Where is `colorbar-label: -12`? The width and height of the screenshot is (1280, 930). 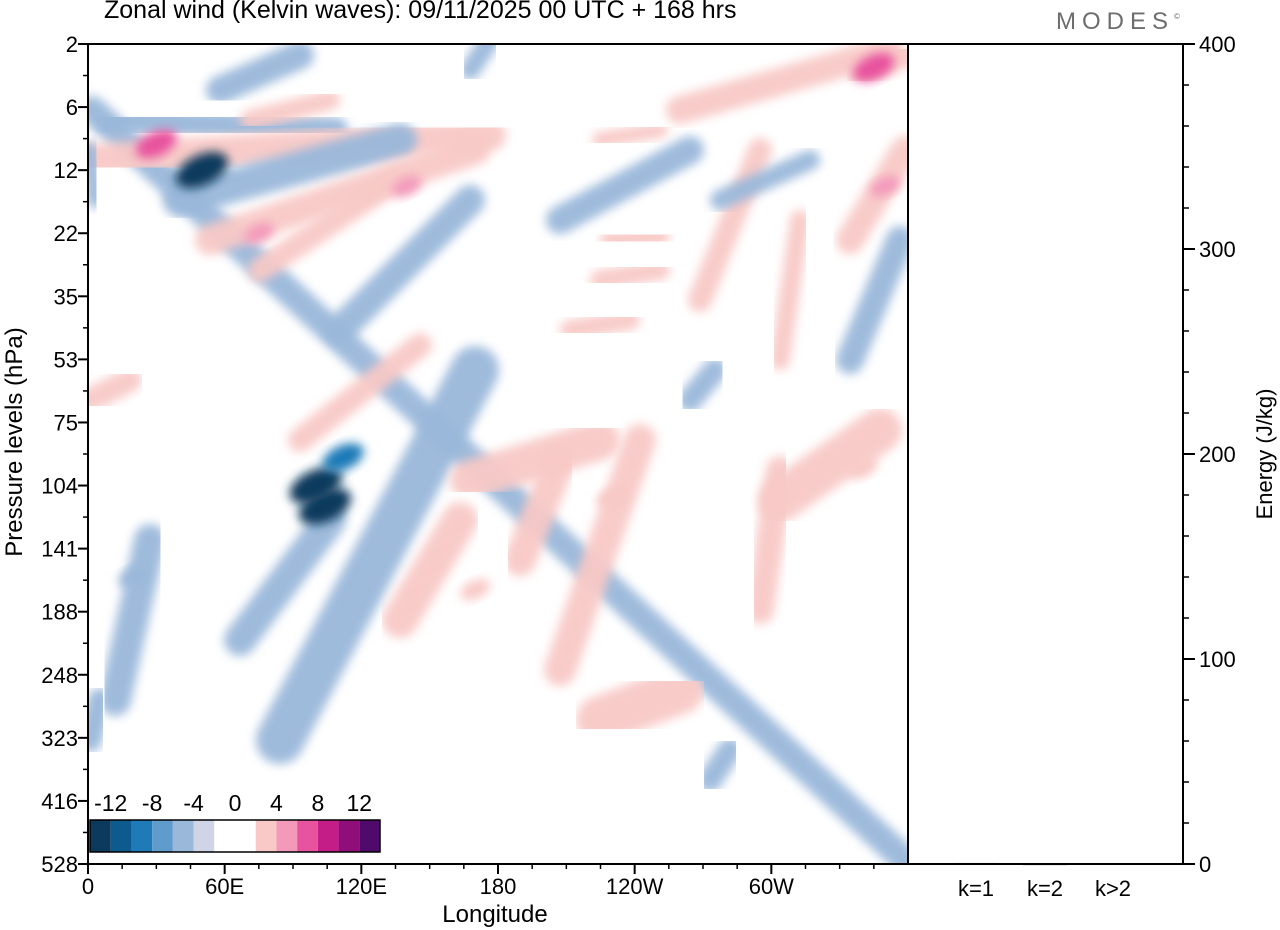
colorbar-label: -12 is located at coordinates (110, 803).